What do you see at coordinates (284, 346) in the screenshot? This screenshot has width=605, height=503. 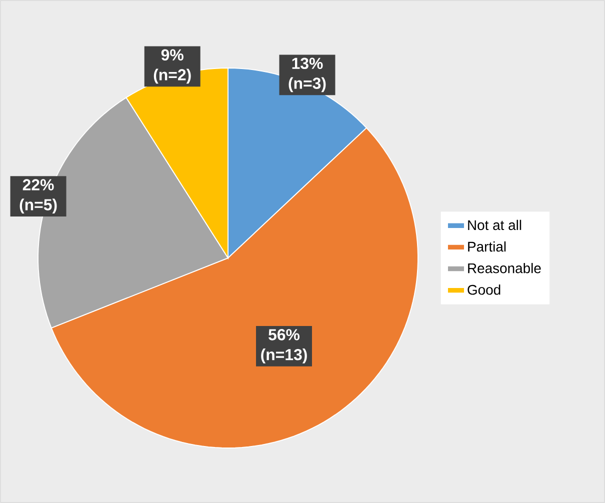 I see `data-label: 56% (n=13)` at bounding box center [284, 346].